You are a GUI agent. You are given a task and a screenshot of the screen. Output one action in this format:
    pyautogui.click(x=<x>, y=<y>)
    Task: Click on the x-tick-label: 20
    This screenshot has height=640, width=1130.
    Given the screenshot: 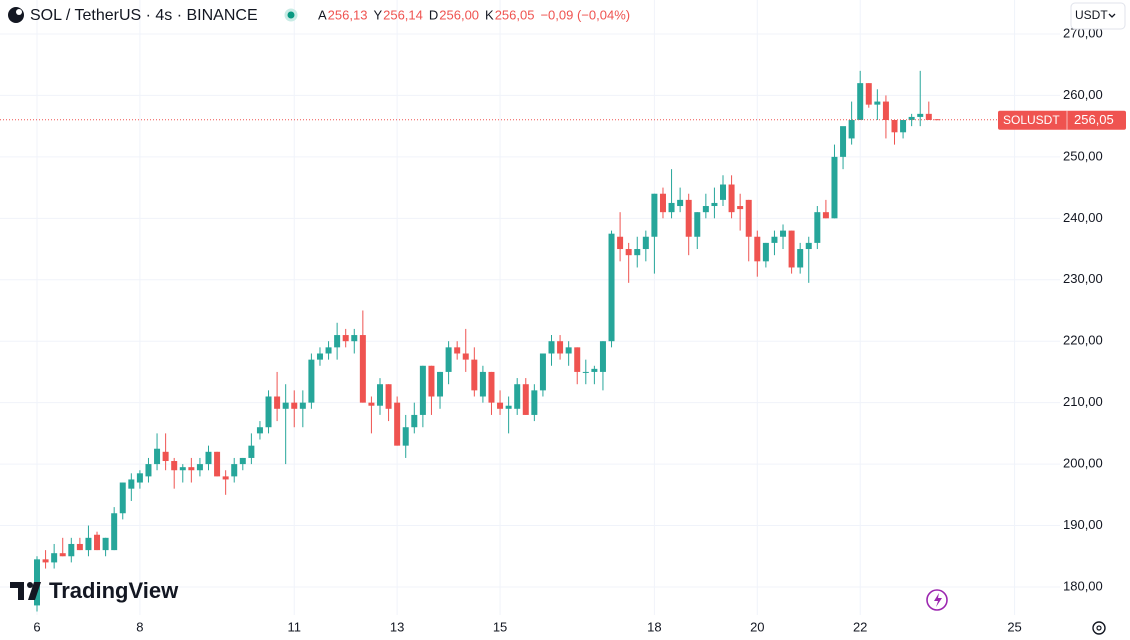 What is the action you would take?
    pyautogui.click(x=757, y=626)
    